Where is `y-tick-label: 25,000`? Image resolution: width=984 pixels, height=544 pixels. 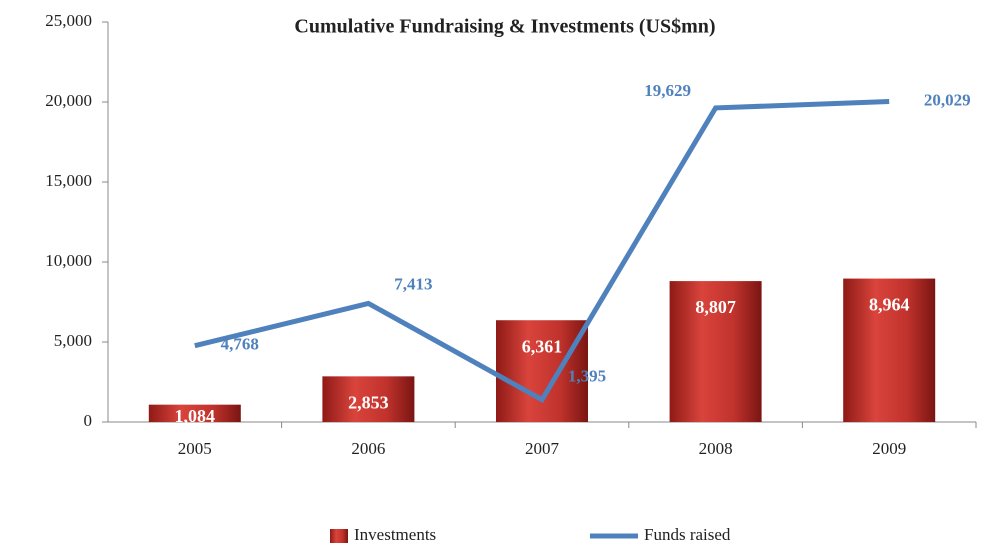
y-tick-label: 25,000 is located at coordinates (68, 20).